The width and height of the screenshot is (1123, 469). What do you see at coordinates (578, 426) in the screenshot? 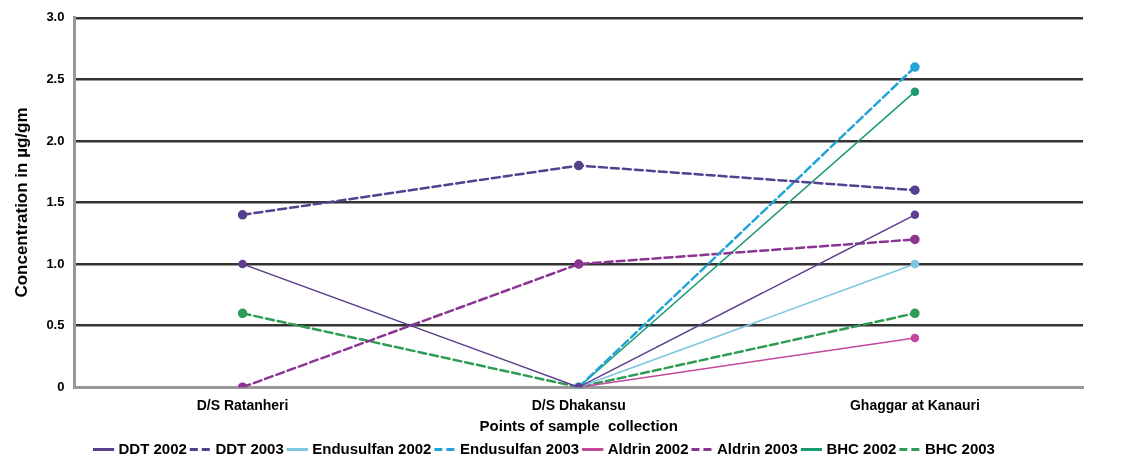
I see `x-axis-title: Points of sample collection` at bounding box center [578, 426].